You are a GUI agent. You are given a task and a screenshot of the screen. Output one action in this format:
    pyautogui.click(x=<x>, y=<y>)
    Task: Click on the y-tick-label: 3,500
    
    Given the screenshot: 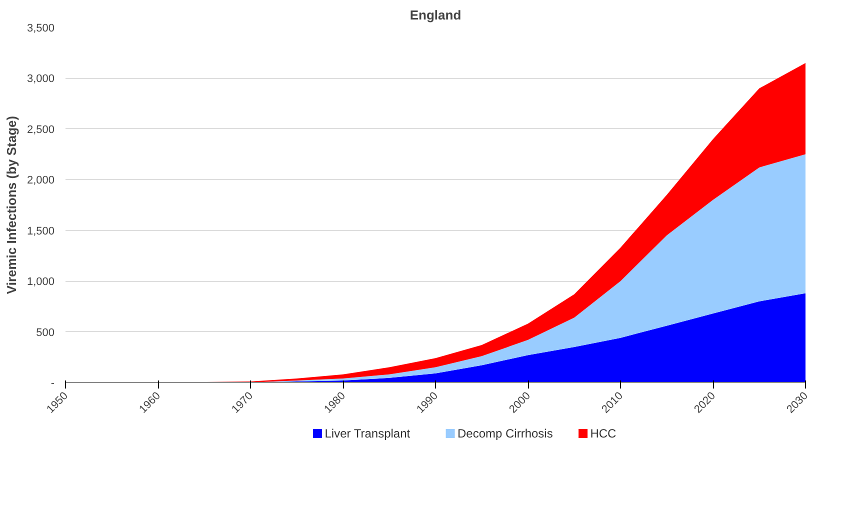 What is the action you would take?
    pyautogui.click(x=40, y=28)
    